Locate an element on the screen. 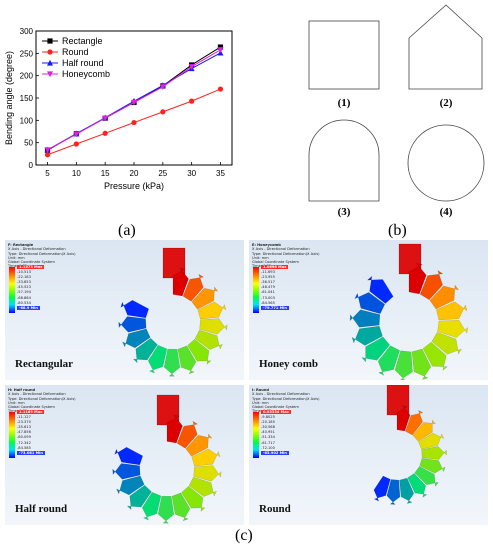  shape-rectangle is located at coordinates (344, 55).